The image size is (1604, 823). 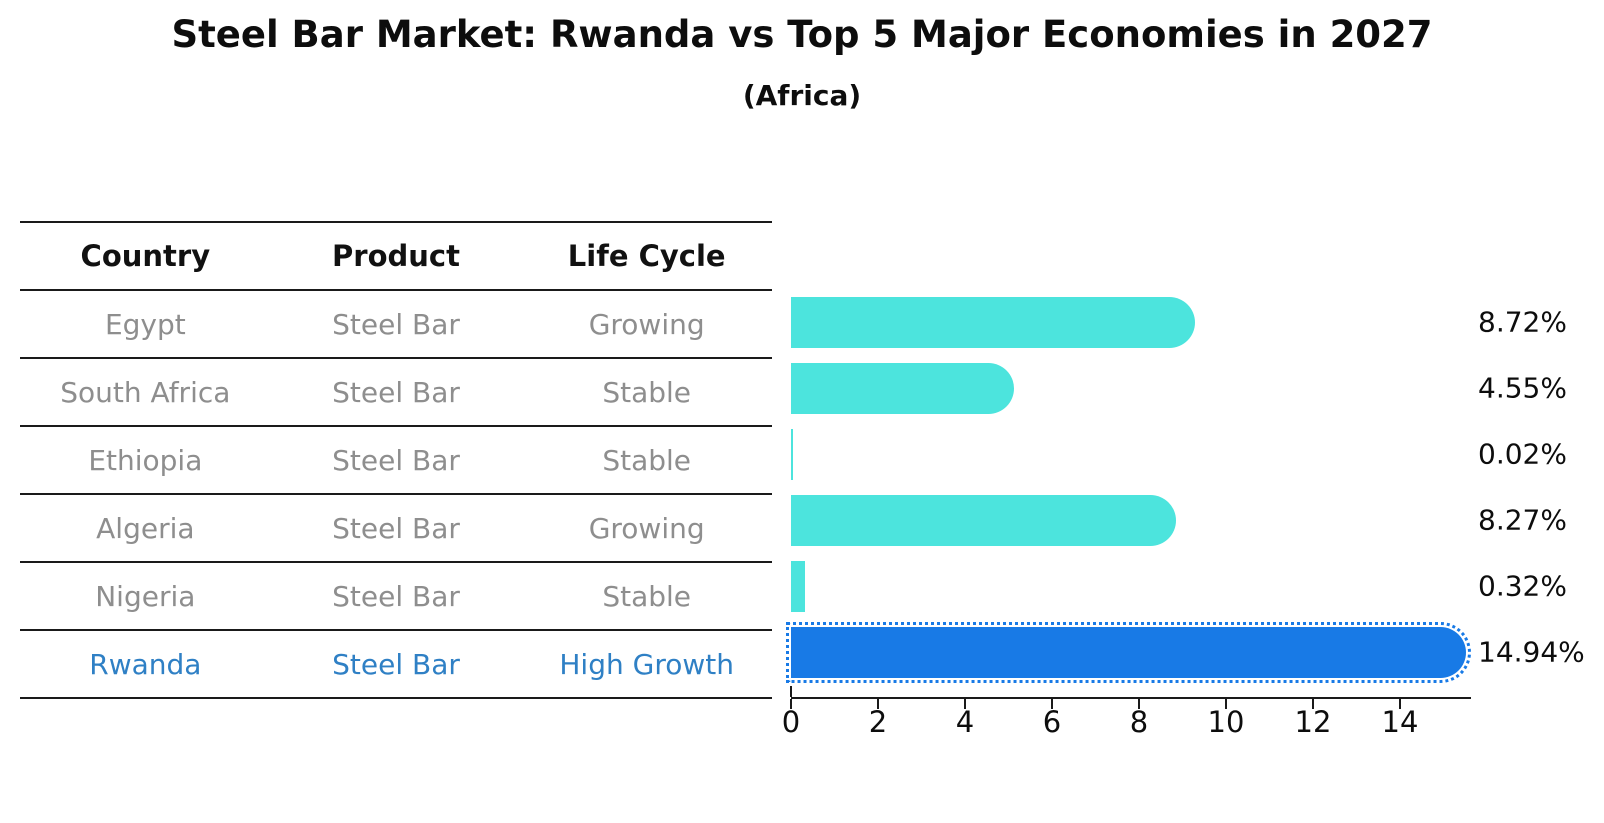 What do you see at coordinates (1052, 722) in the screenshot?
I see `x-axis-tick-label: 6` at bounding box center [1052, 722].